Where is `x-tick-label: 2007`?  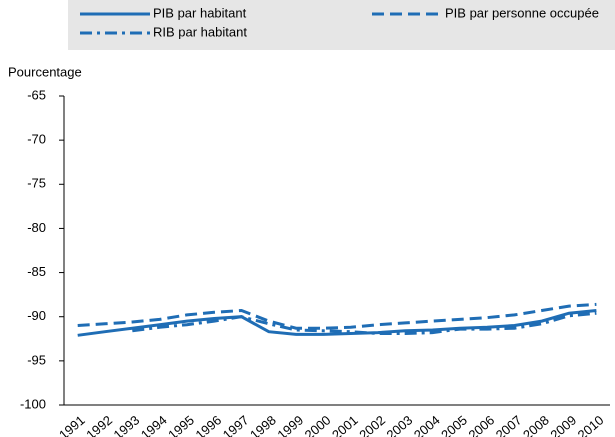
x-tick-label: 2007 is located at coordinates (509, 424).